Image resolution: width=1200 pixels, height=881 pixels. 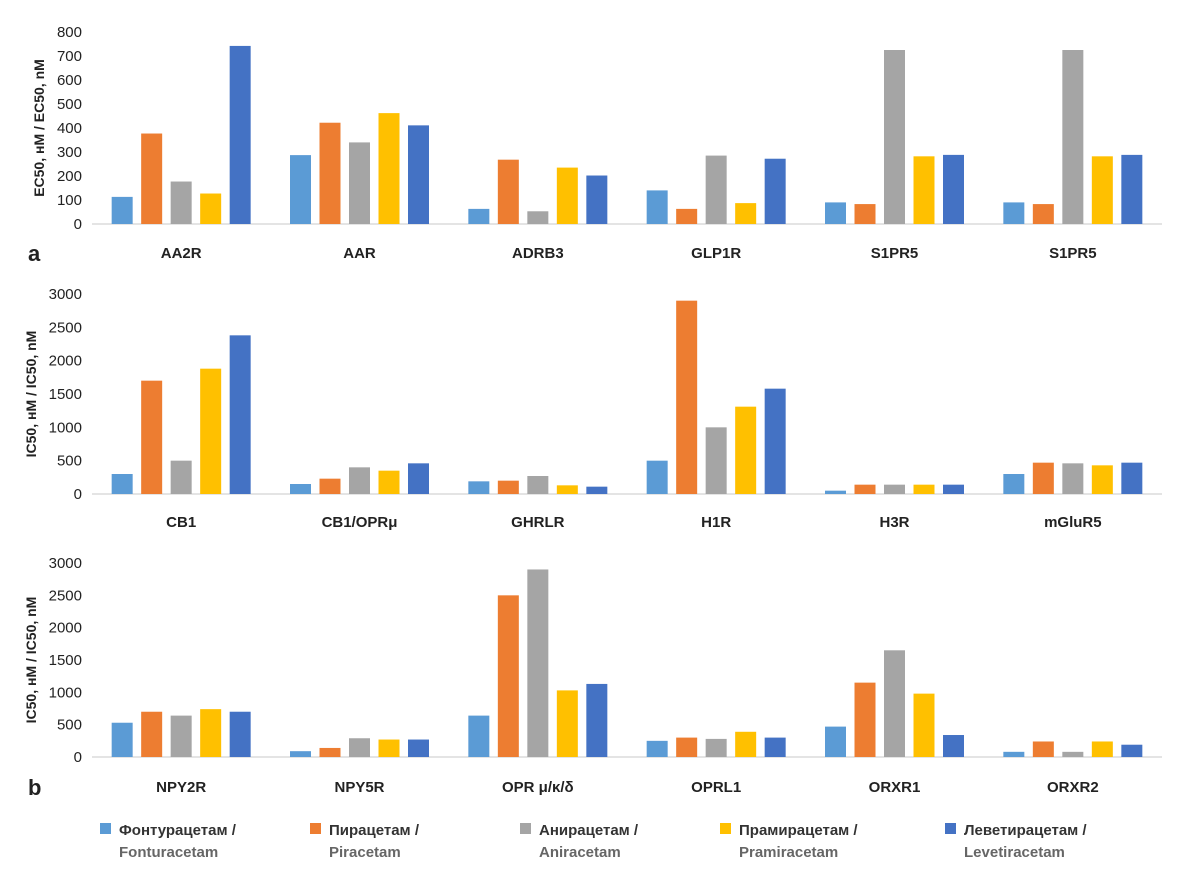 What do you see at coordinates (538, 253) in the screenshot?
I see `x-category-label: ADRB3` at bounding box center [538, 253].